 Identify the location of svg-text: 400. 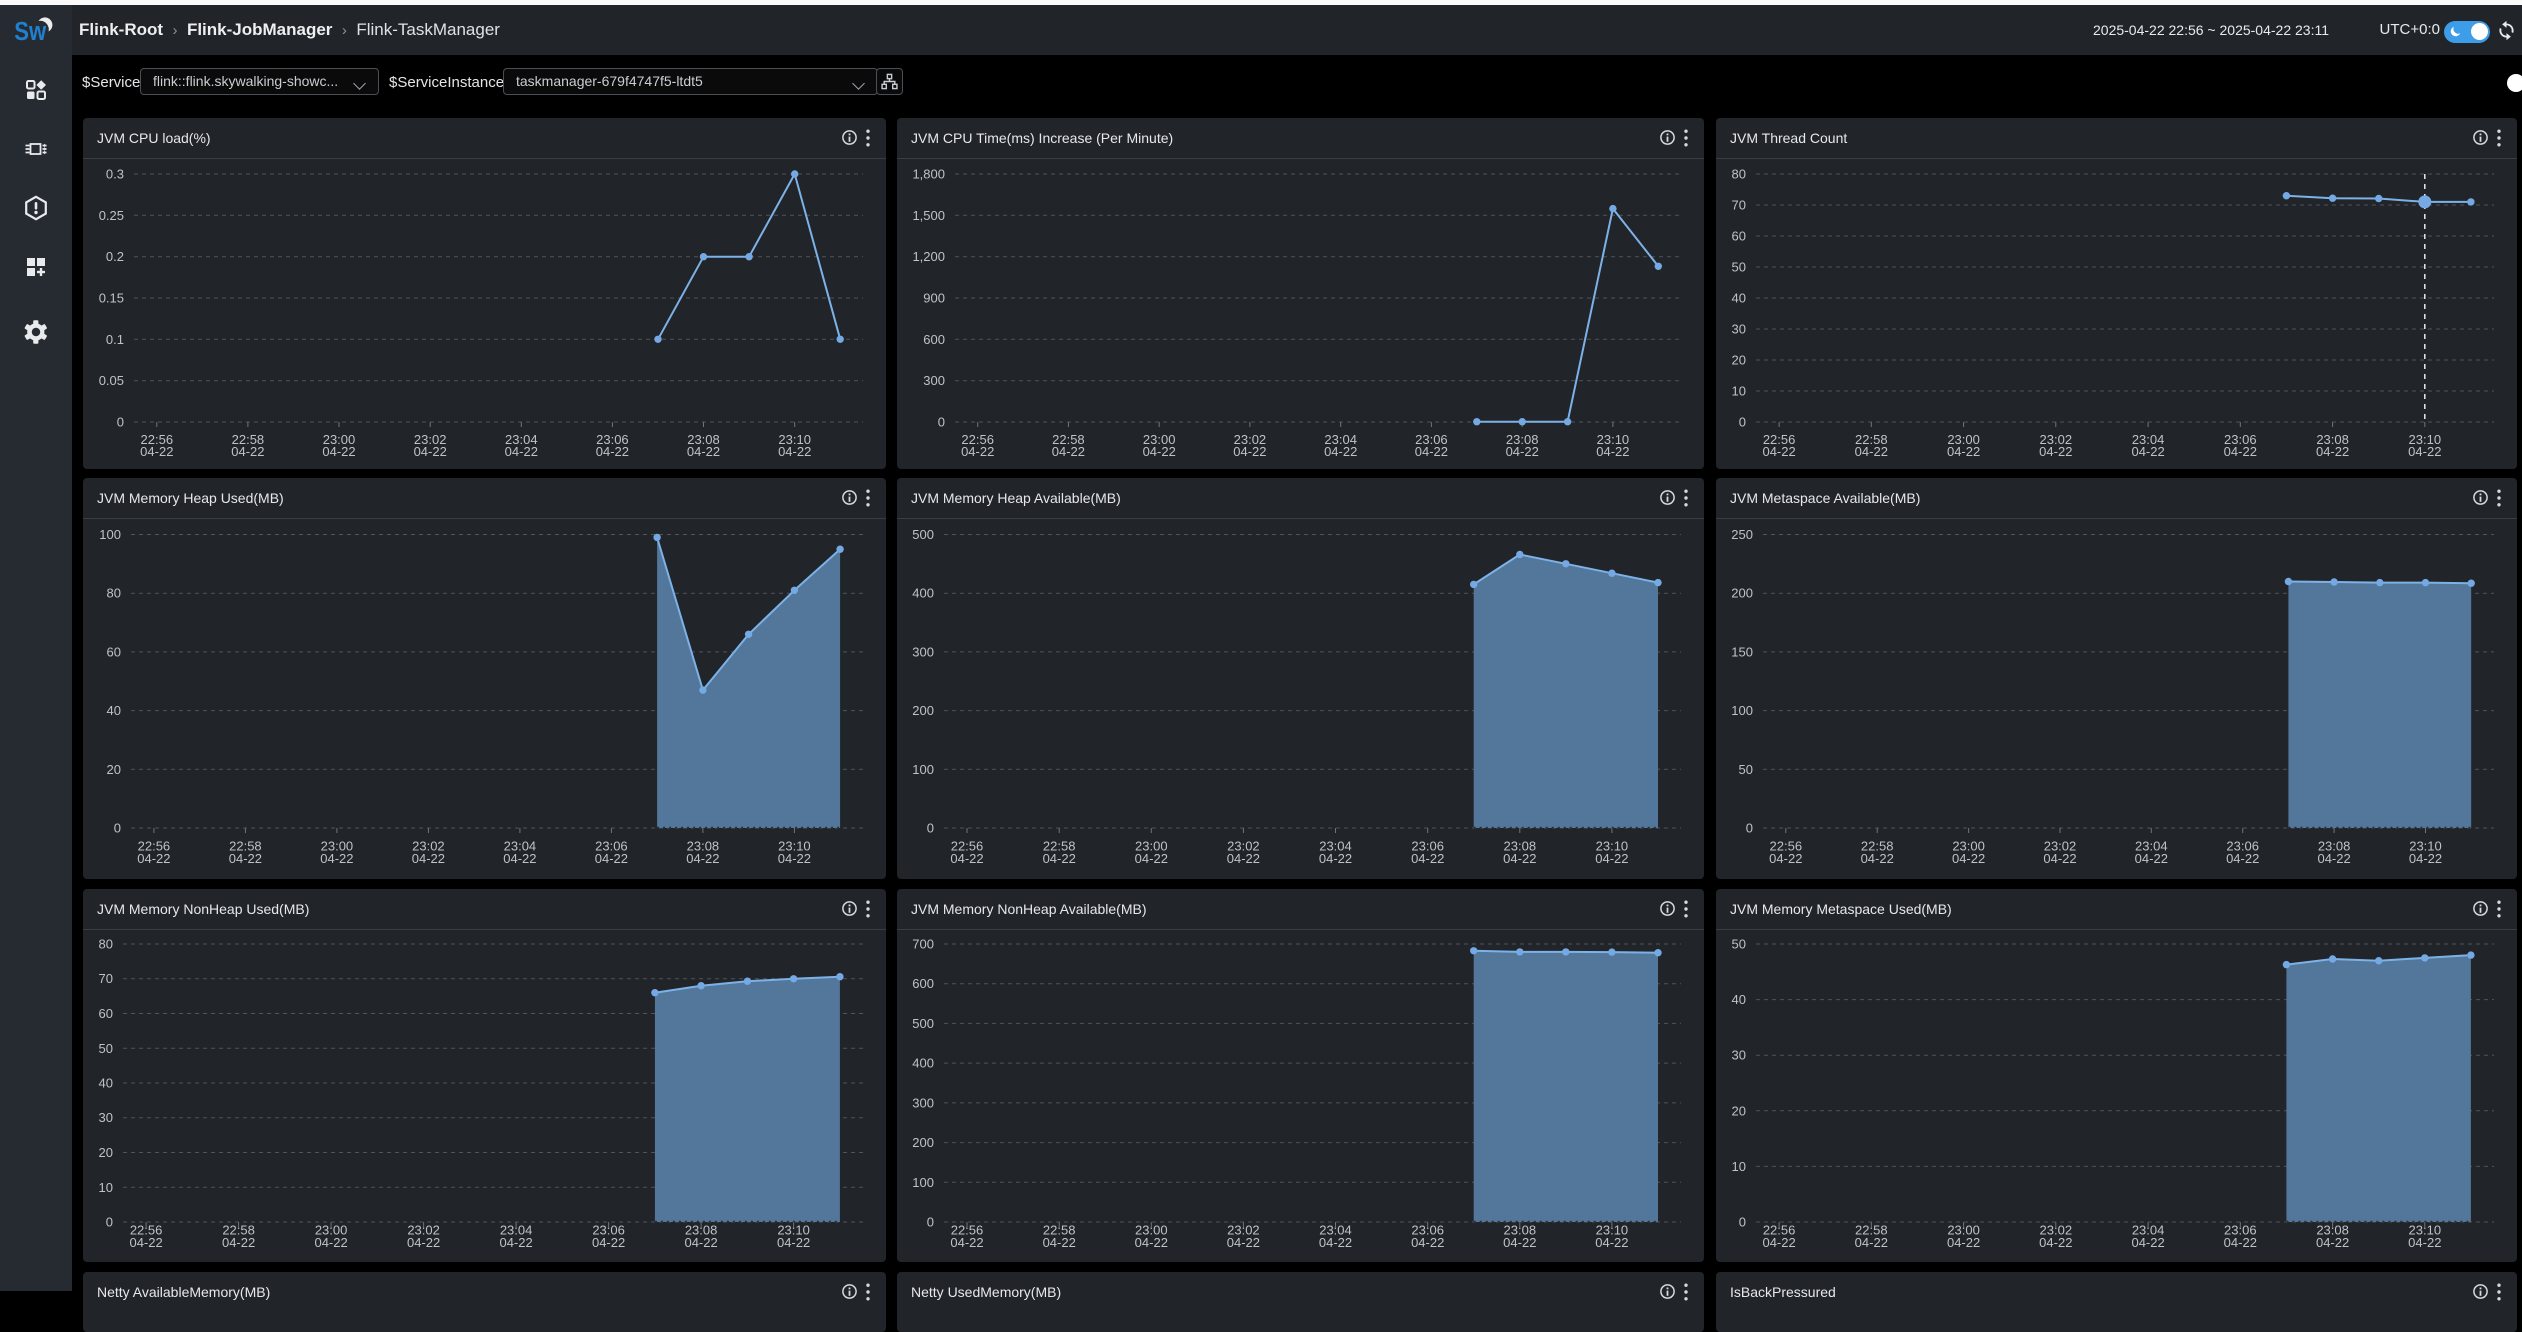
(923, 593).